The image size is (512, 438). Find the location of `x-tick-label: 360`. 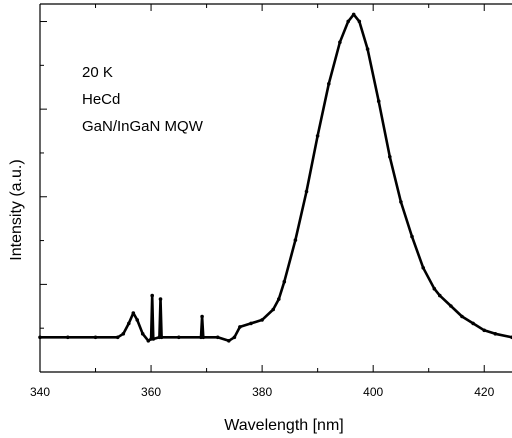

x-tick-label: 360 is located at coordinates (151, 392).